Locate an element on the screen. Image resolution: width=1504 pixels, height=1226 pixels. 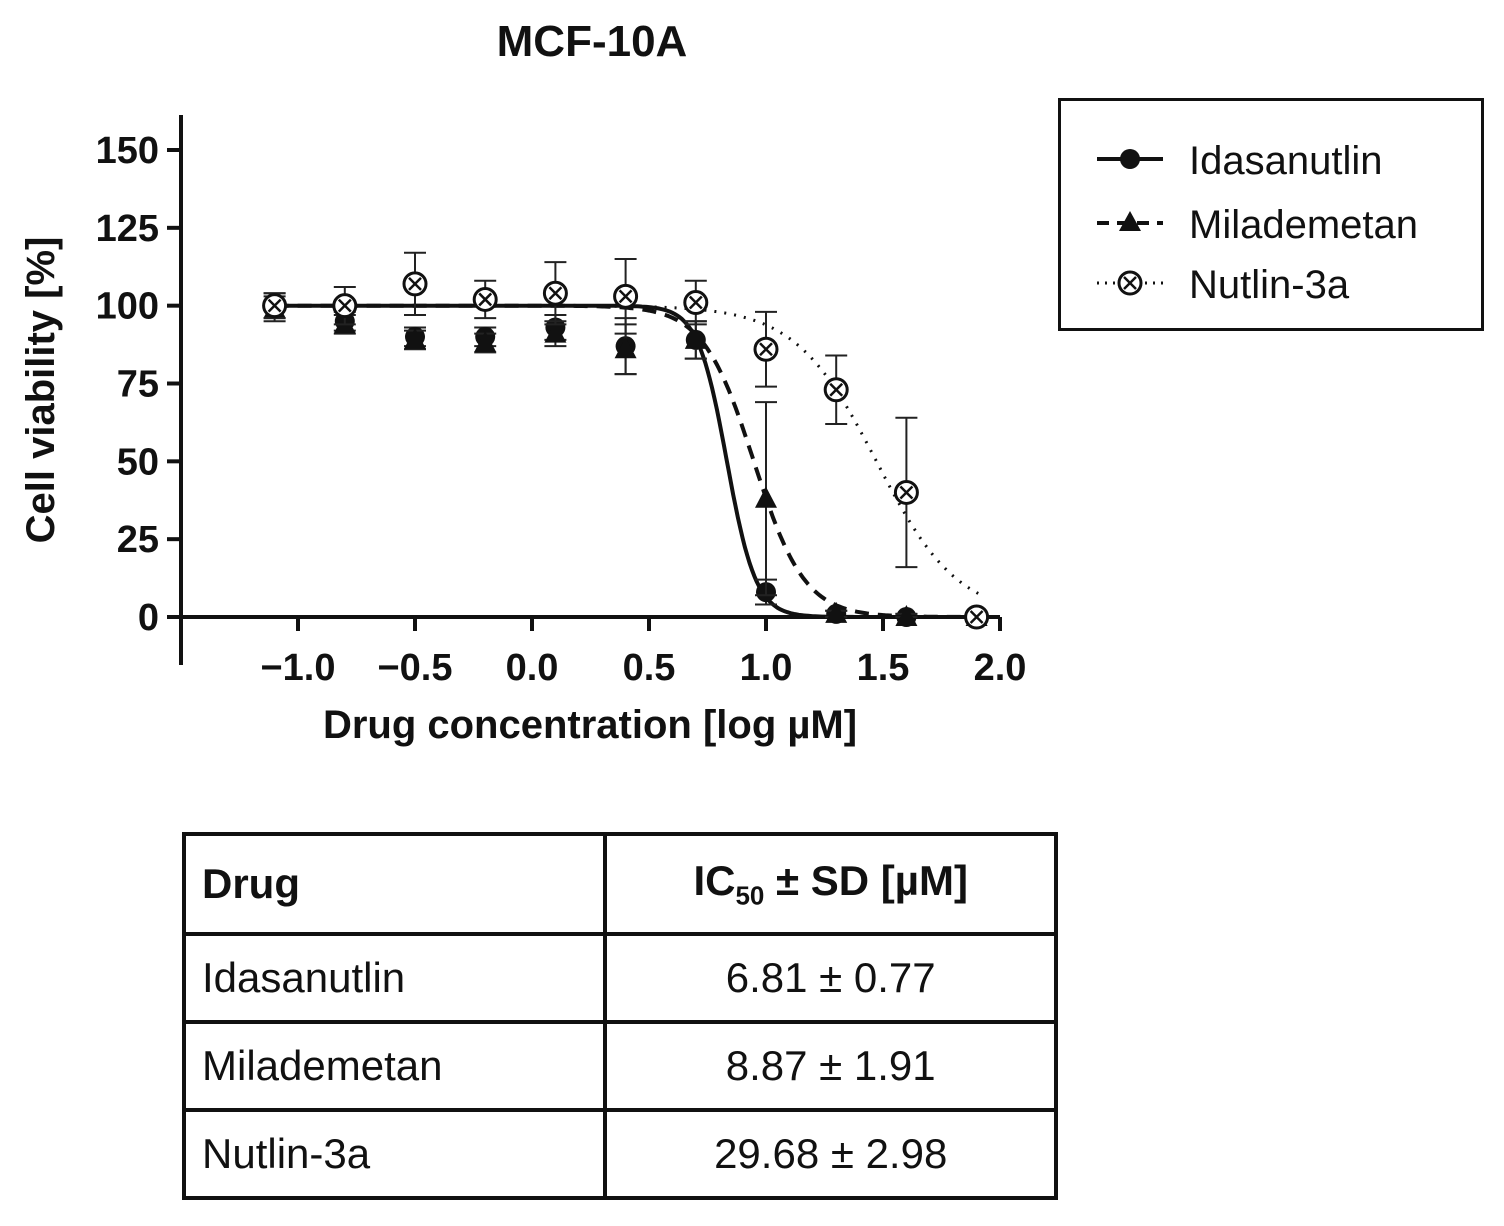
legend-item-nutlin-3a: Nutlin-3a is located at coordinates (1271, 282).